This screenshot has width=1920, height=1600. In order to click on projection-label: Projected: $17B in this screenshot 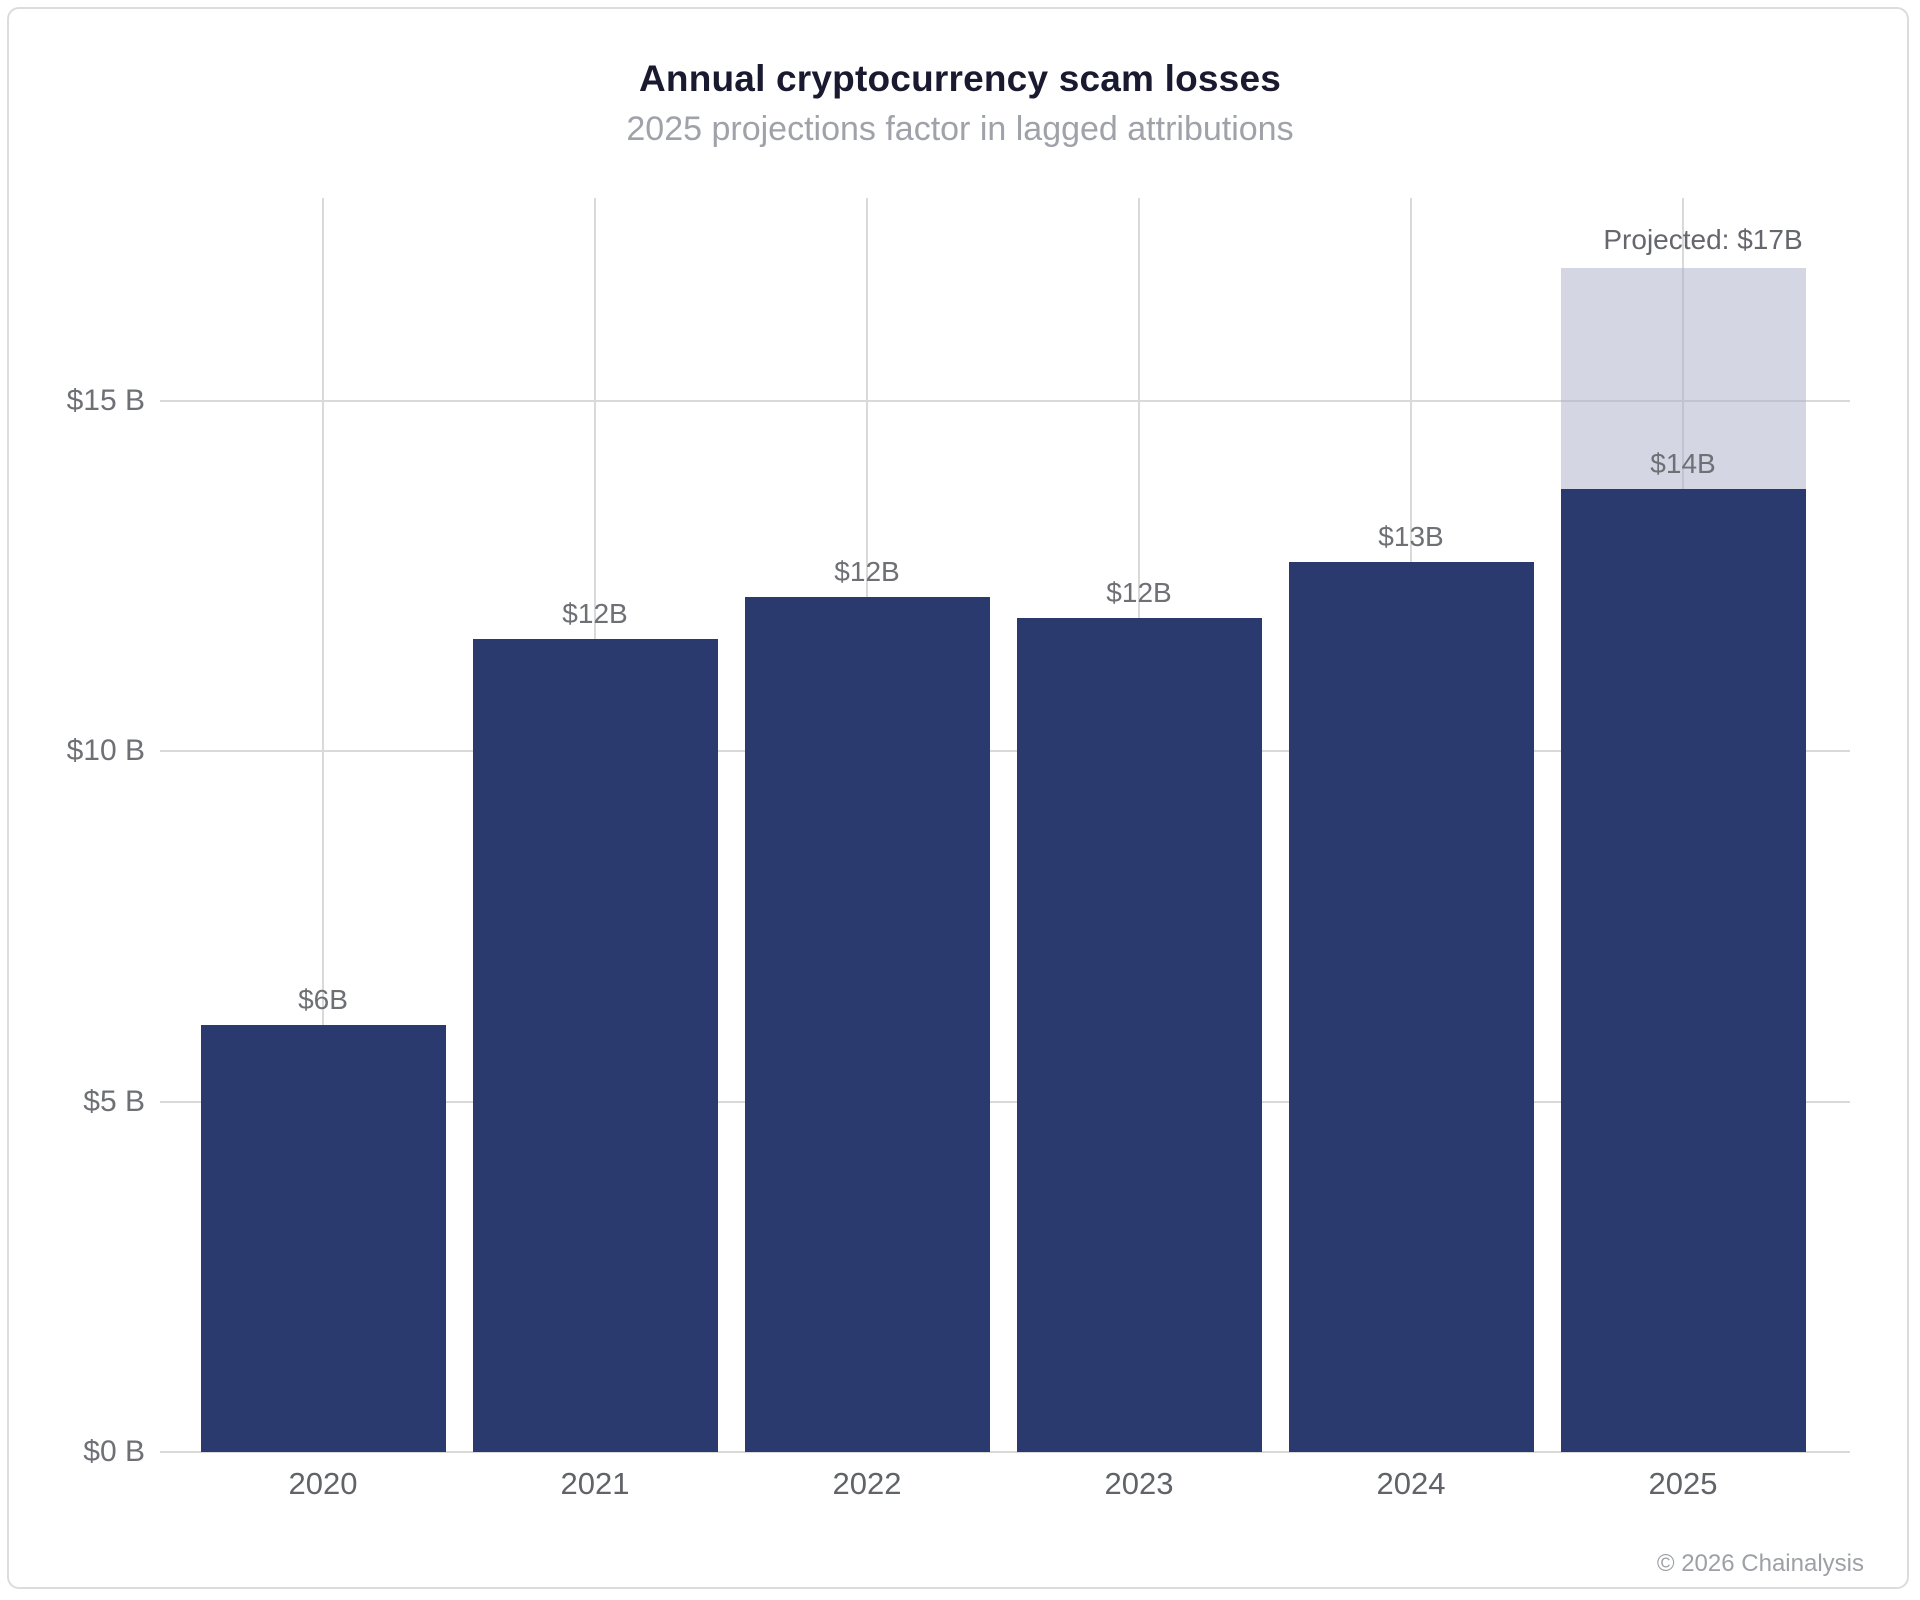, I will do `click(1703, 240)`.